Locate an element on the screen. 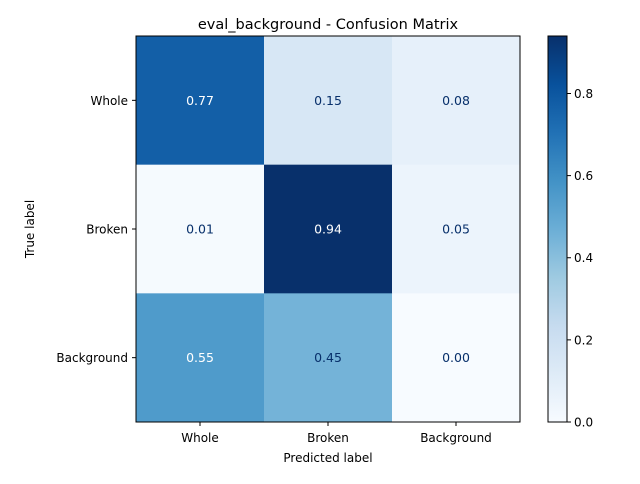 The image size is (640, 484). cell-value-label: 0.05 is located at coordinates (456, 229).